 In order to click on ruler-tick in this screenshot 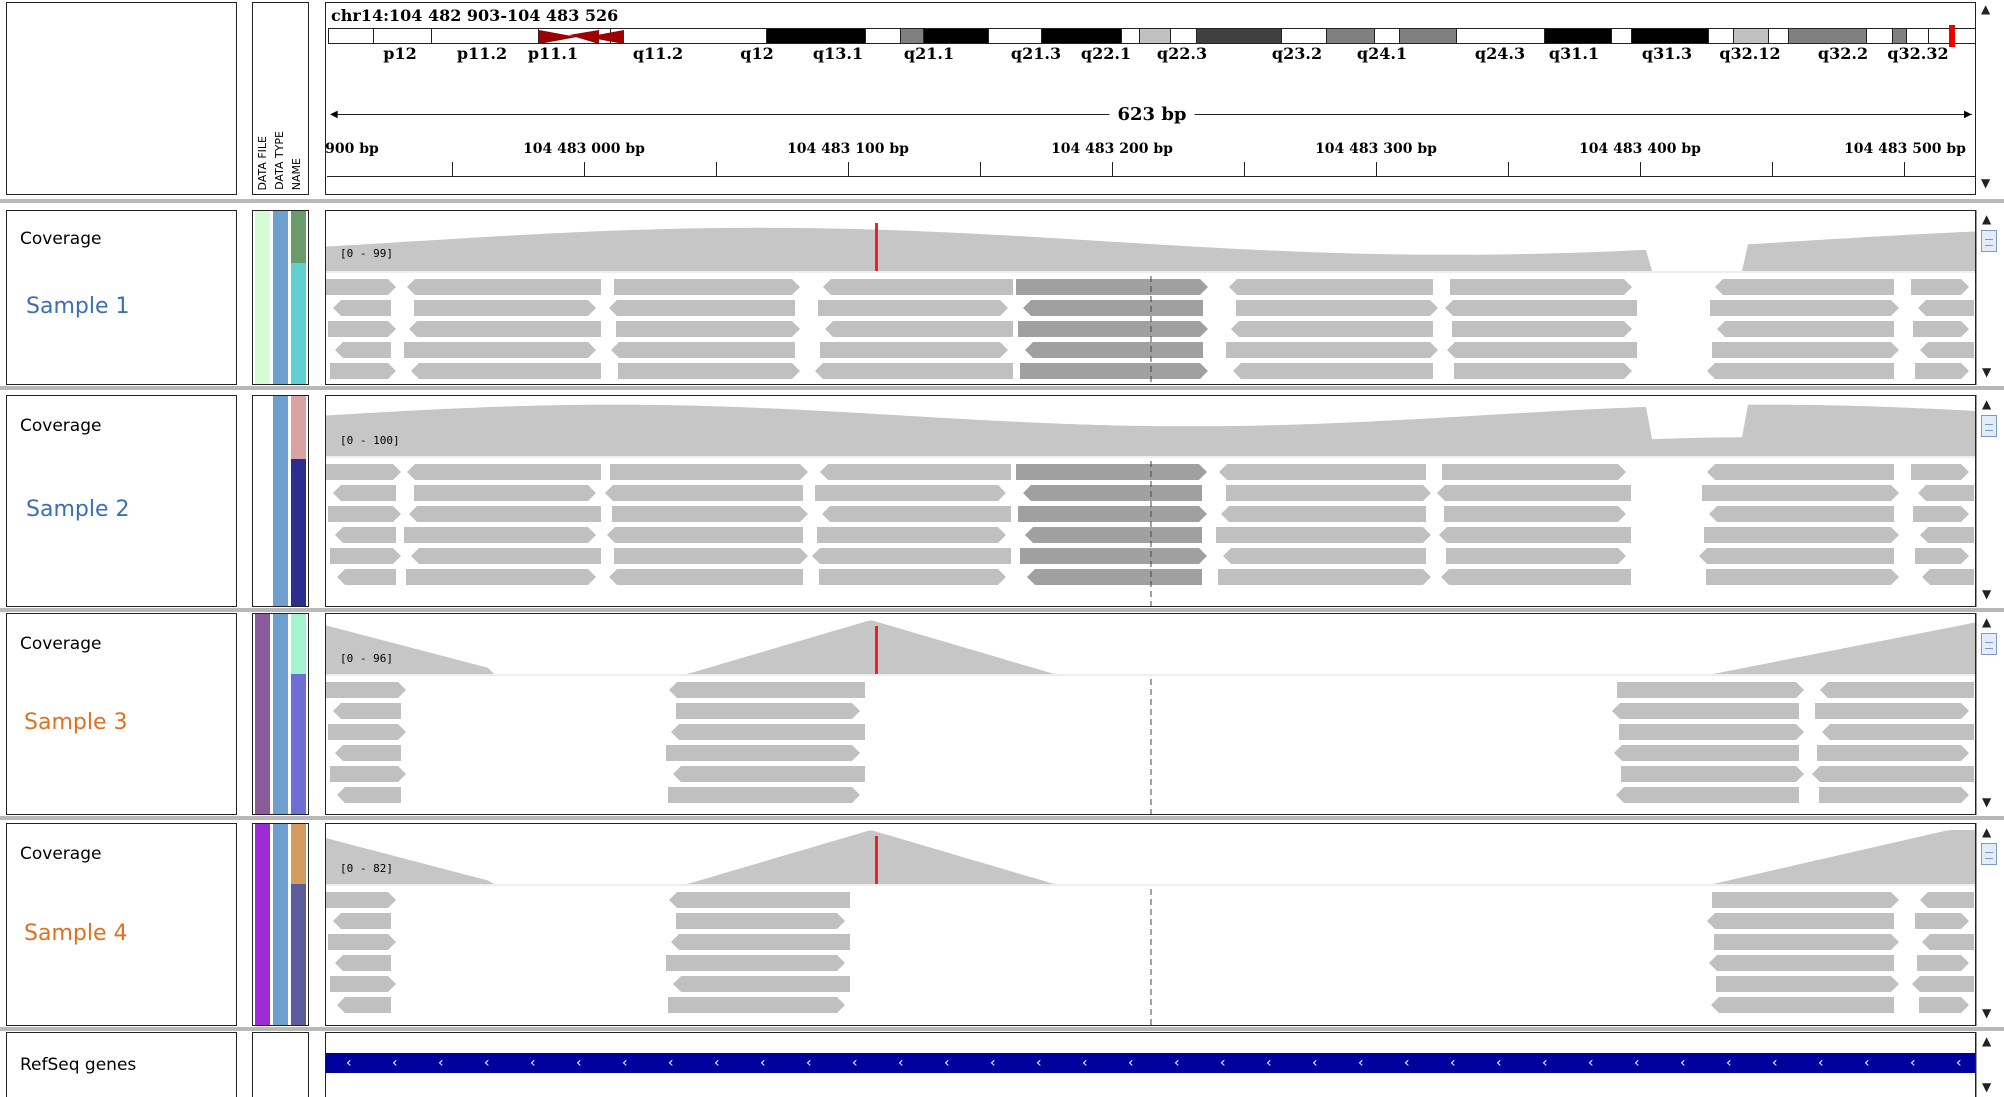, I will do `click(1244, 169)`.